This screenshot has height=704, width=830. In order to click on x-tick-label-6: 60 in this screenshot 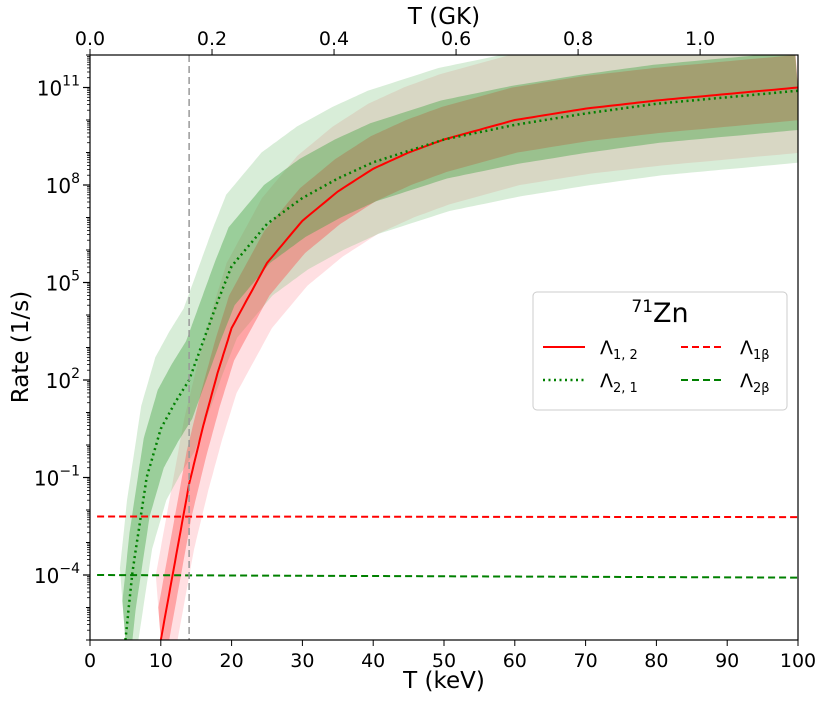, I will do `click(515, 661)`.